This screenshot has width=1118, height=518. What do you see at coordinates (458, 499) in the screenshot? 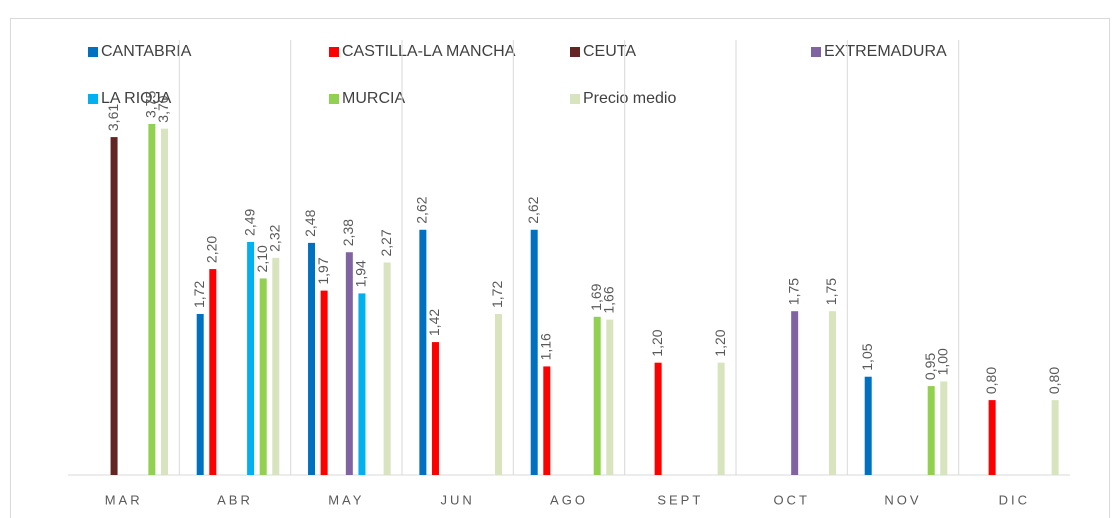
I see `x-tick-label: JUN` at bounding box center [458, 499].